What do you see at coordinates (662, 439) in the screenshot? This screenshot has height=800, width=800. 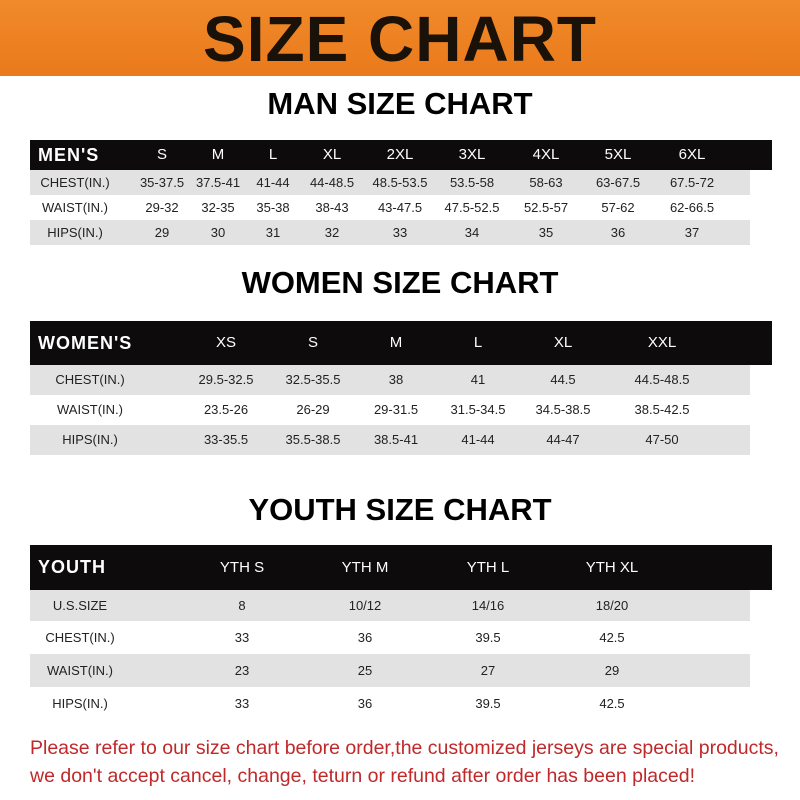 I see `measurement-cell: 47-50` at bounding box center [662, 439].